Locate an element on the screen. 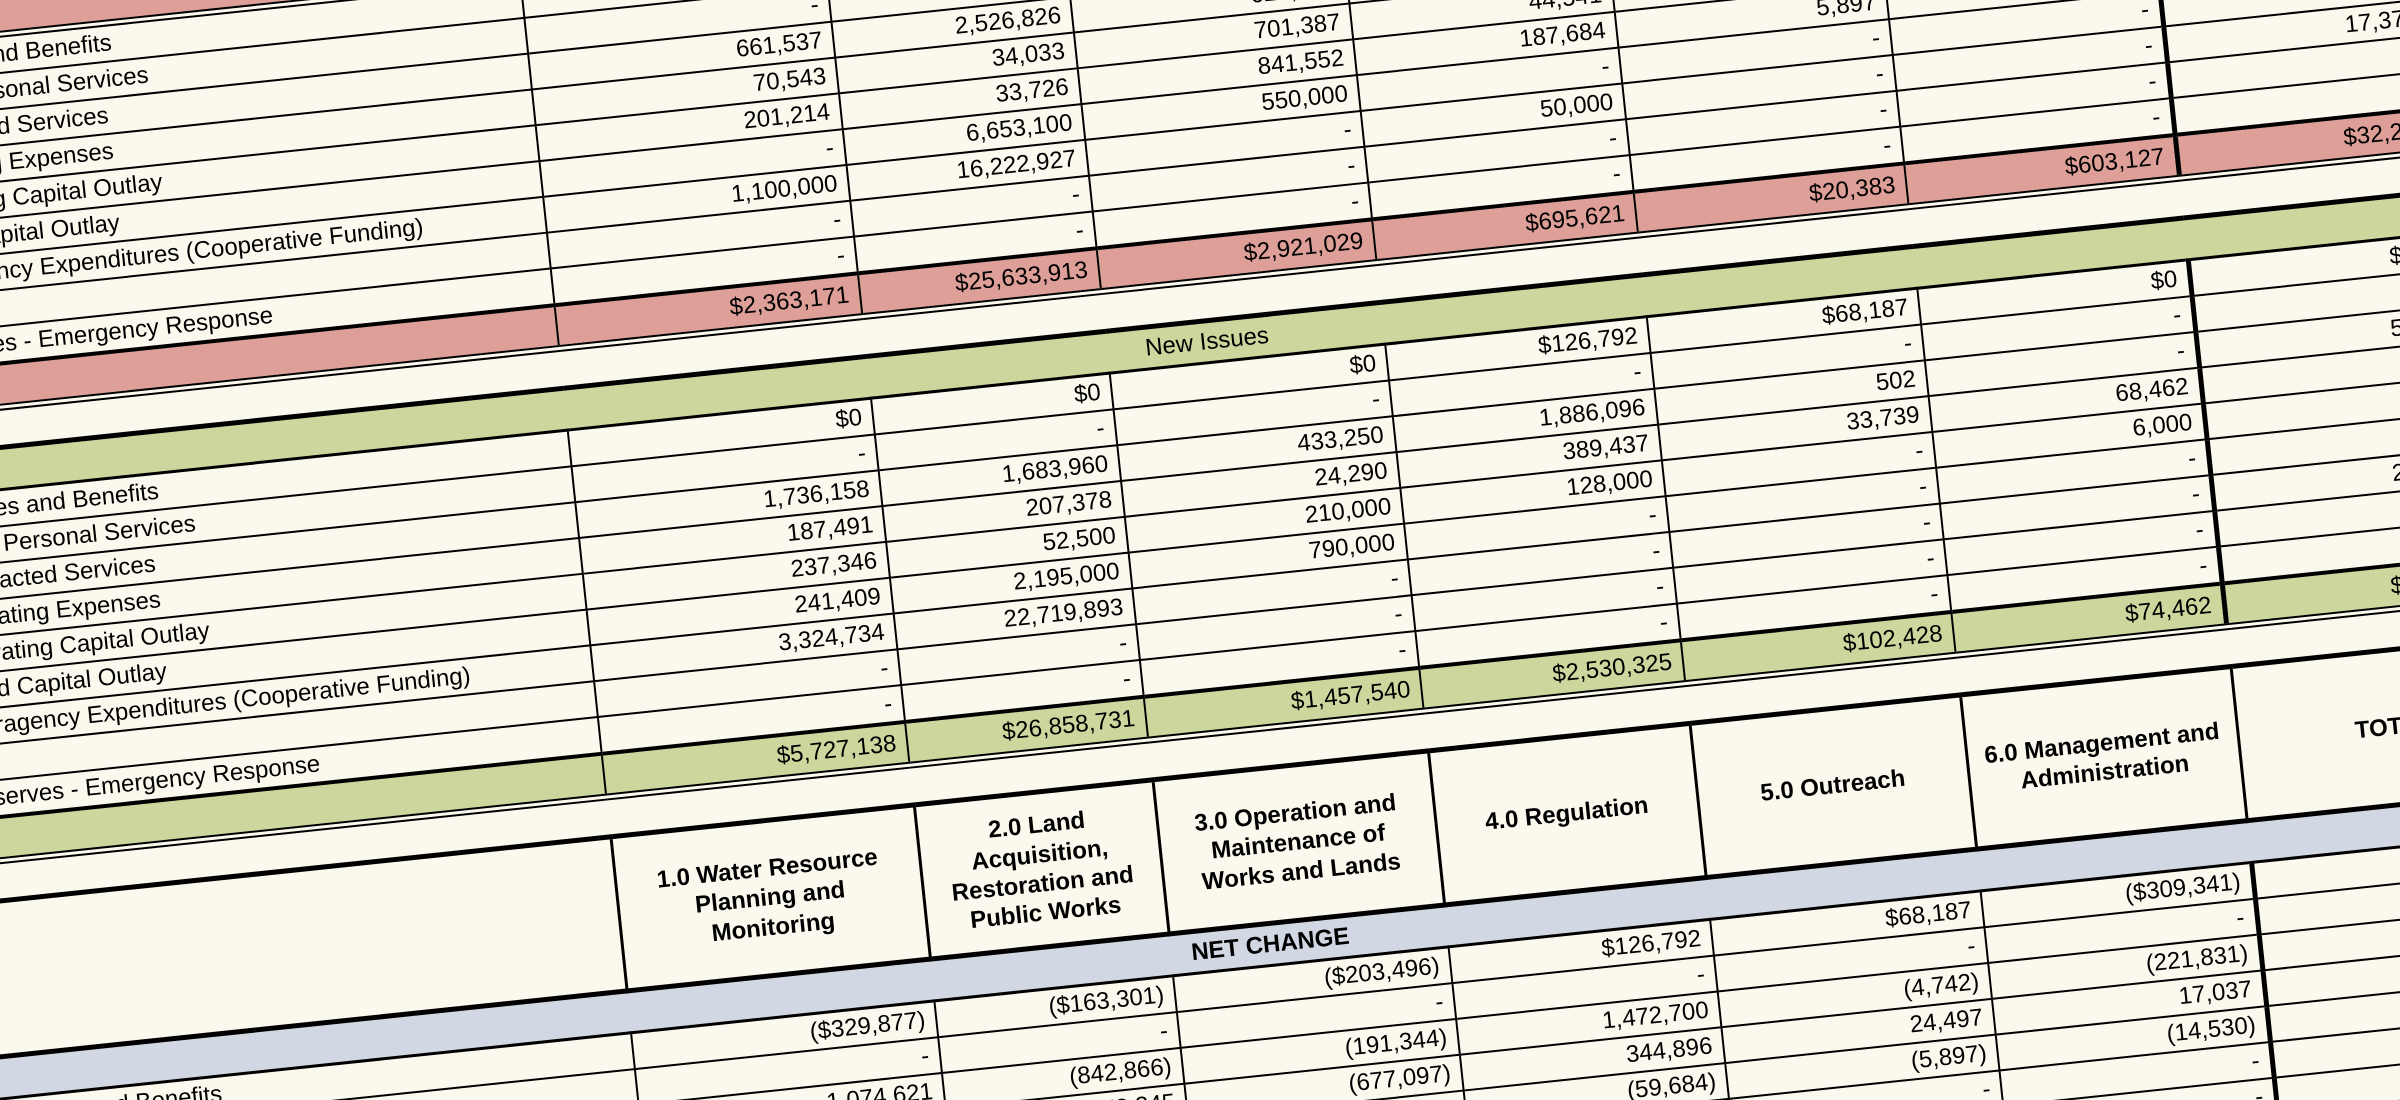 This screenshot has height=1100, width=2400. column-header: 4.0 Regulation is located at coordinates (1566, 814).